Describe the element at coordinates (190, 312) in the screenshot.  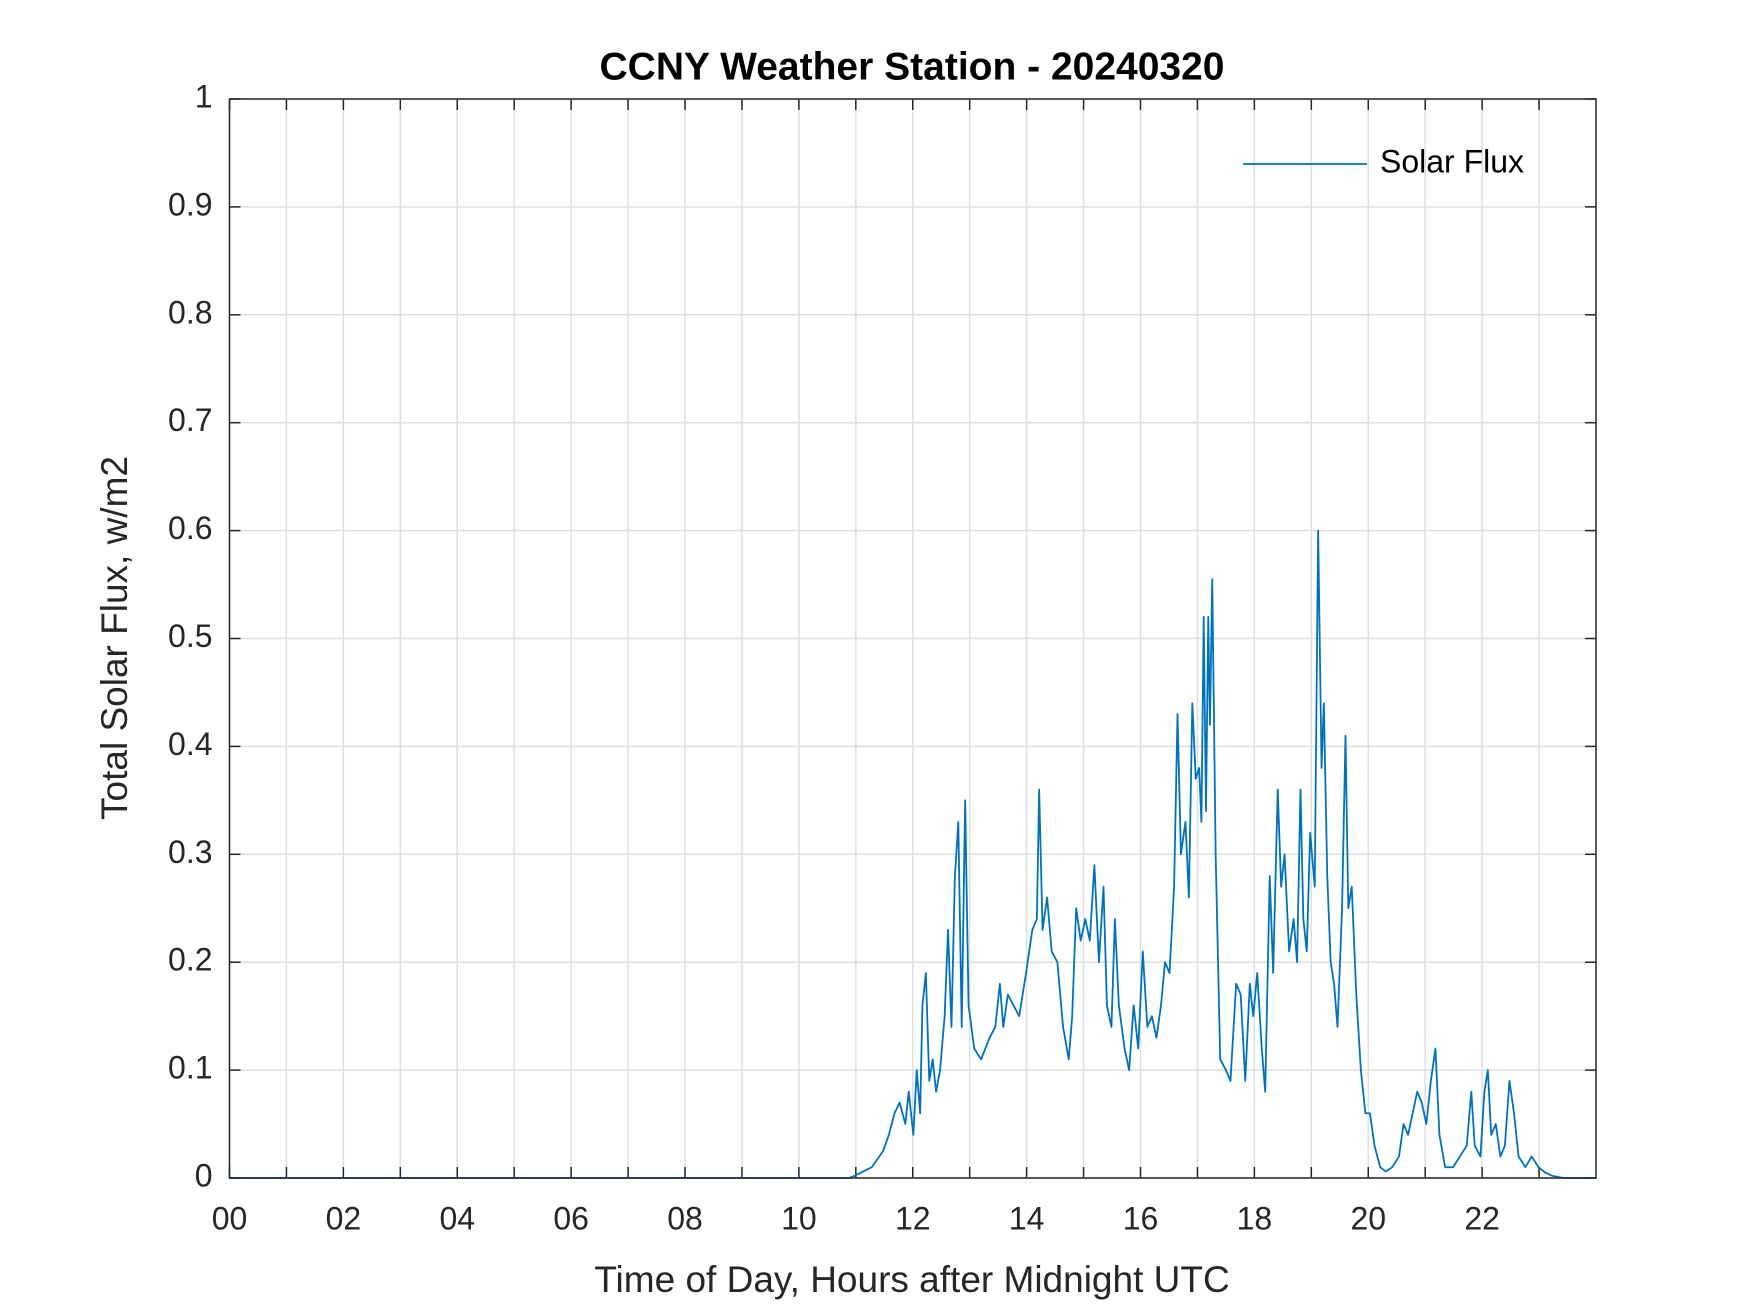
I see `y-tick-label: 0.8` at that location.